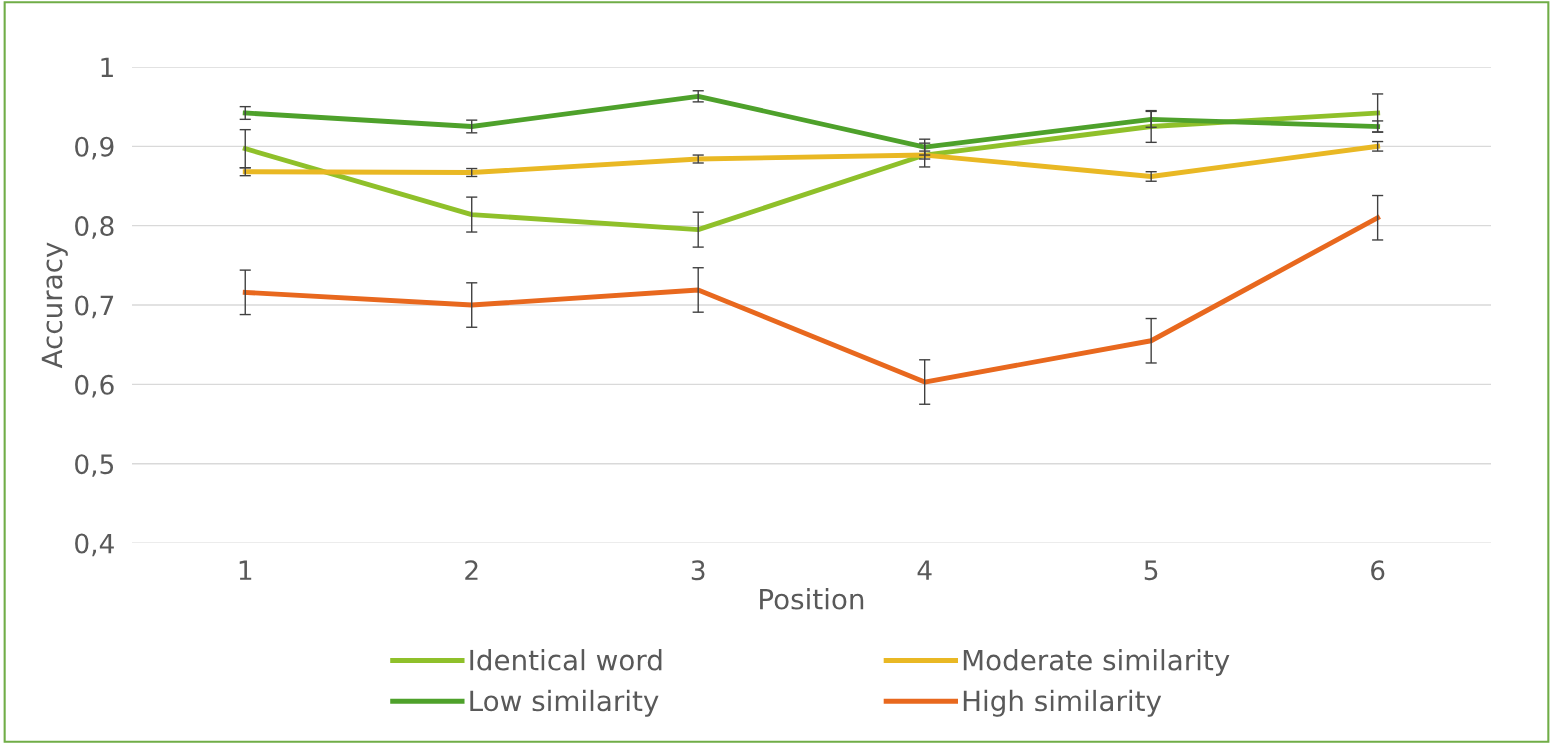  Describe the element at coordinates (107, 67) in the screenshot. I see `y-tick-label: 1` at that location.